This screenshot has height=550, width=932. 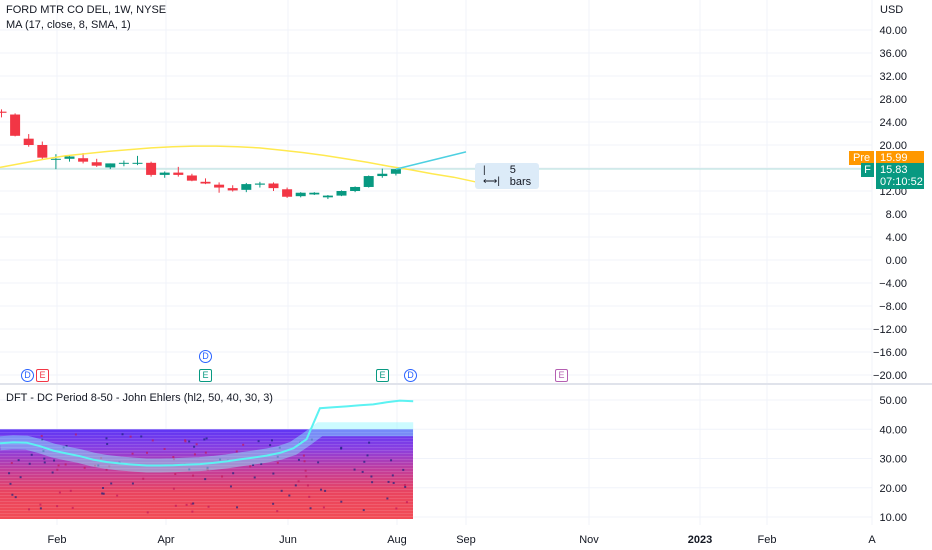 What do you see at coordinates (861, 158) in the screenshot?
I see `pre-market-label: Pre` at bounding box center [861, 158].